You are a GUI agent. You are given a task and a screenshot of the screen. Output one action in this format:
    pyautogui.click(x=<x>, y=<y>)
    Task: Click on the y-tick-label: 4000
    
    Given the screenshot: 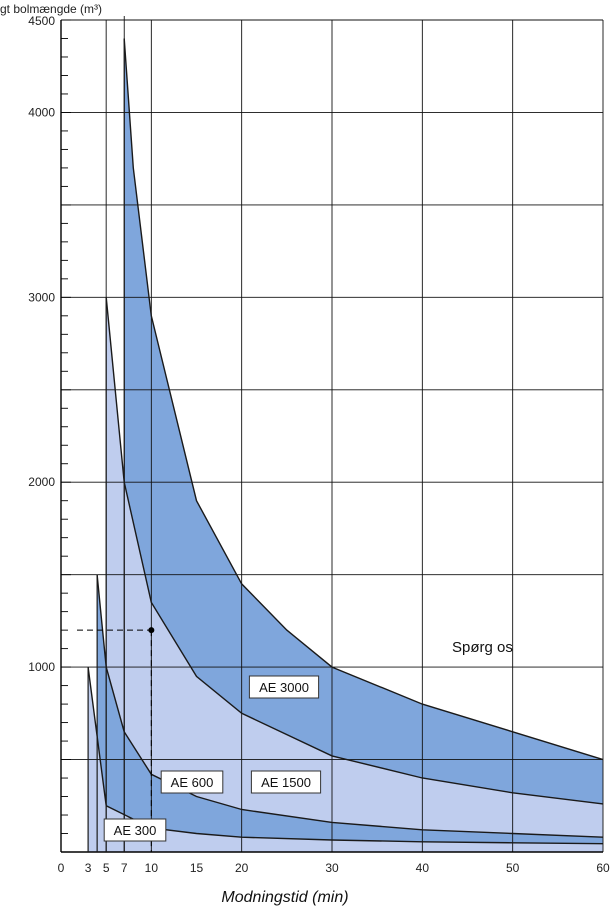 What is the action you would take?
    pyautogui.click(x=41, y=112)
    